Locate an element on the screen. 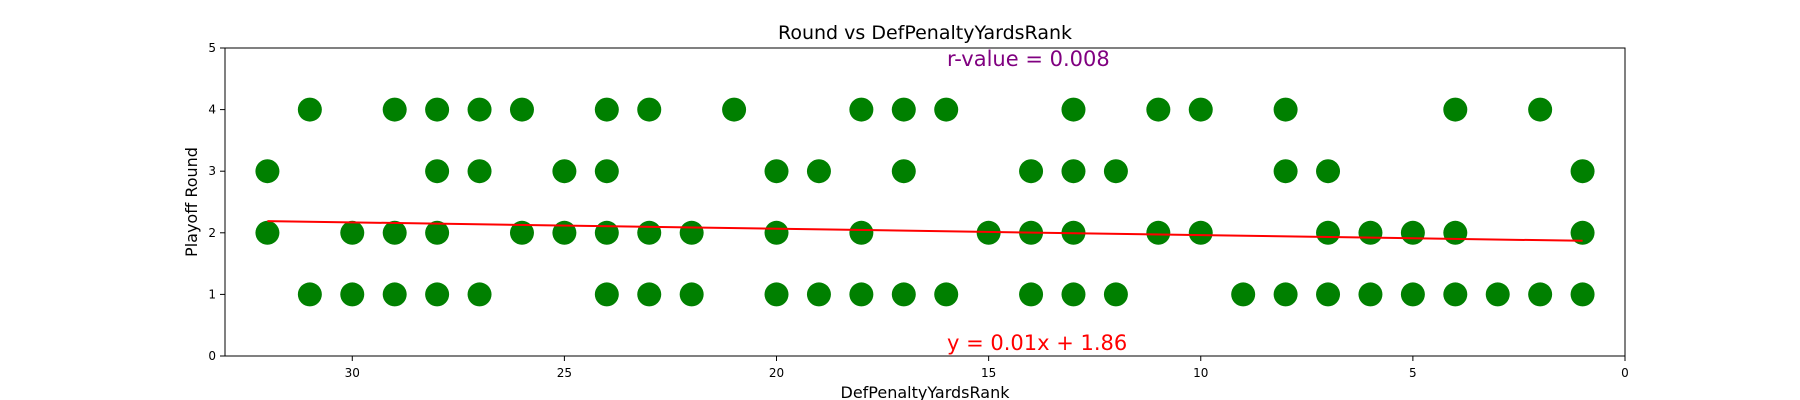 This screenshot has width=1800, height=400. y-tick-label: 0 is located at coordinates (212, 356).